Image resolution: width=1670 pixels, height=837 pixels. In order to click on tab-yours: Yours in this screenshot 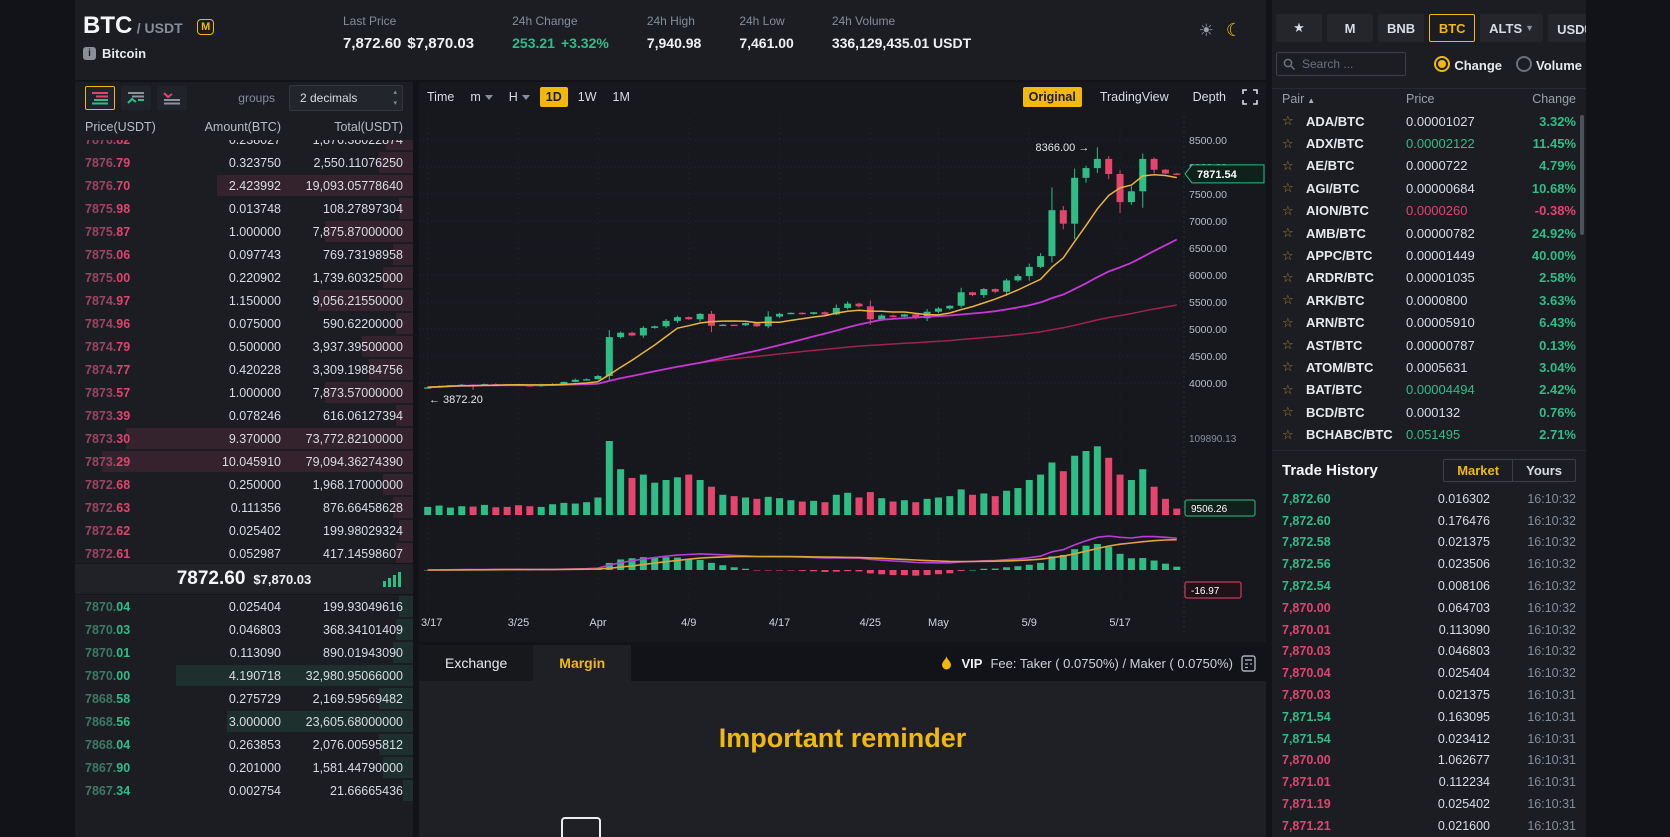, I will do `click(1543, 470)`.